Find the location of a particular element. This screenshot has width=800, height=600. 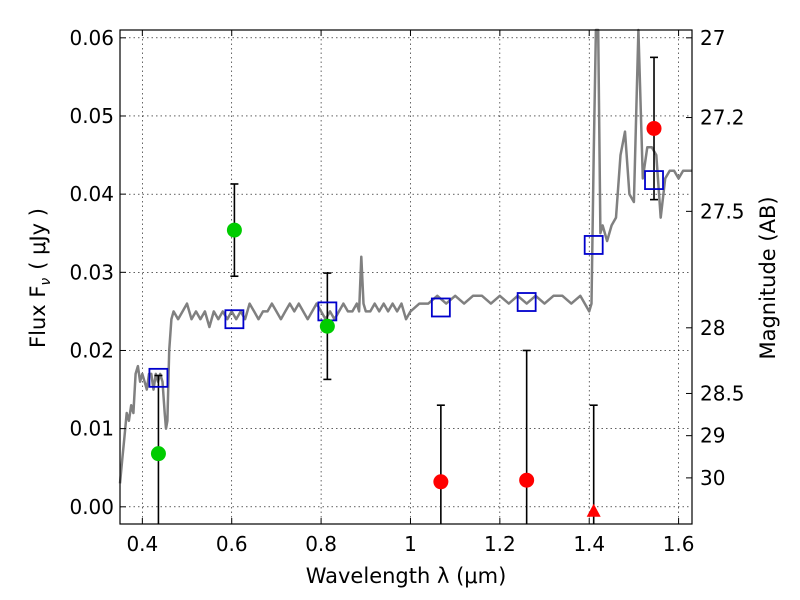

y-tick-label: 0.05 is located at coordinates (91, 116).